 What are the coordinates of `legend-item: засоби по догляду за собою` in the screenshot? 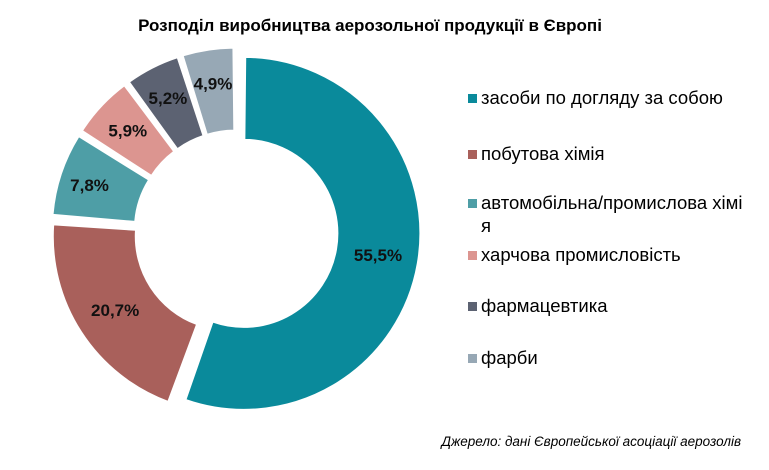 It's located at (608, 97).